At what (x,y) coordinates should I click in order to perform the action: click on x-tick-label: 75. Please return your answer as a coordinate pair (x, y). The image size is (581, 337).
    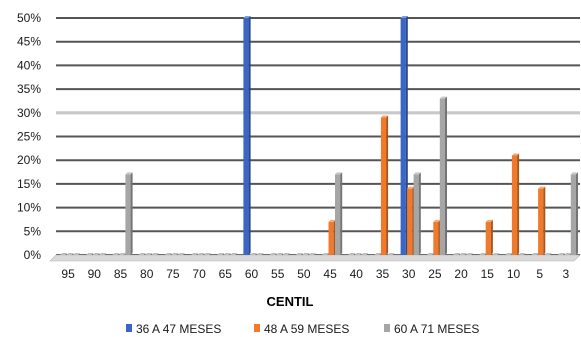
    Looking at the image, I should click on (173, 274).